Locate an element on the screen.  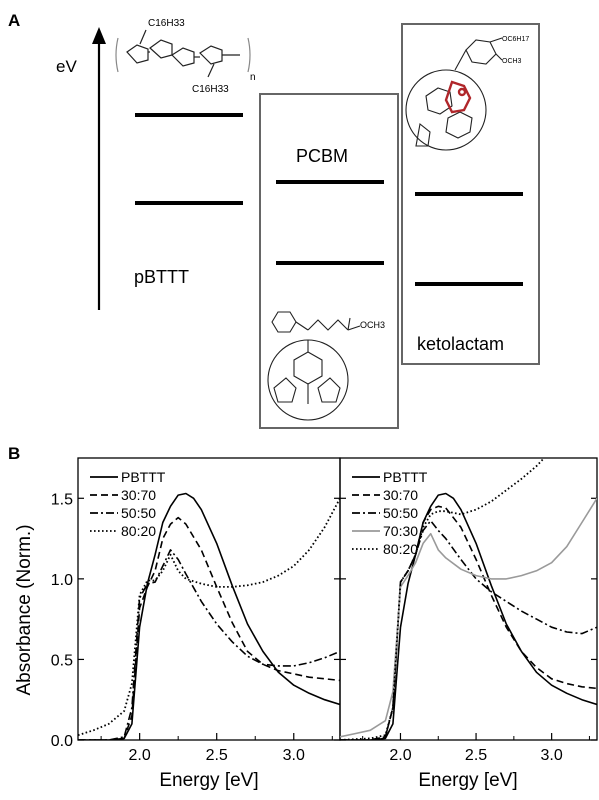
right-x-tick-label: 2.5 is located at coordinates (476, 755).